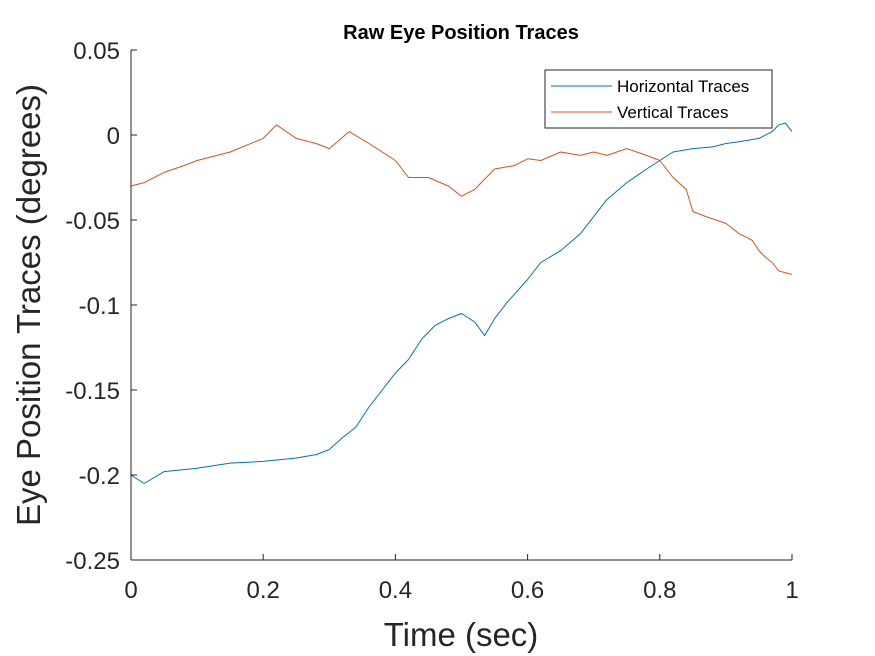 This screenshot has width=875, height=656. Describe the element at coordinates (263, 590) in the screenshot. I see `x-tick-label: 0.2` at that location.